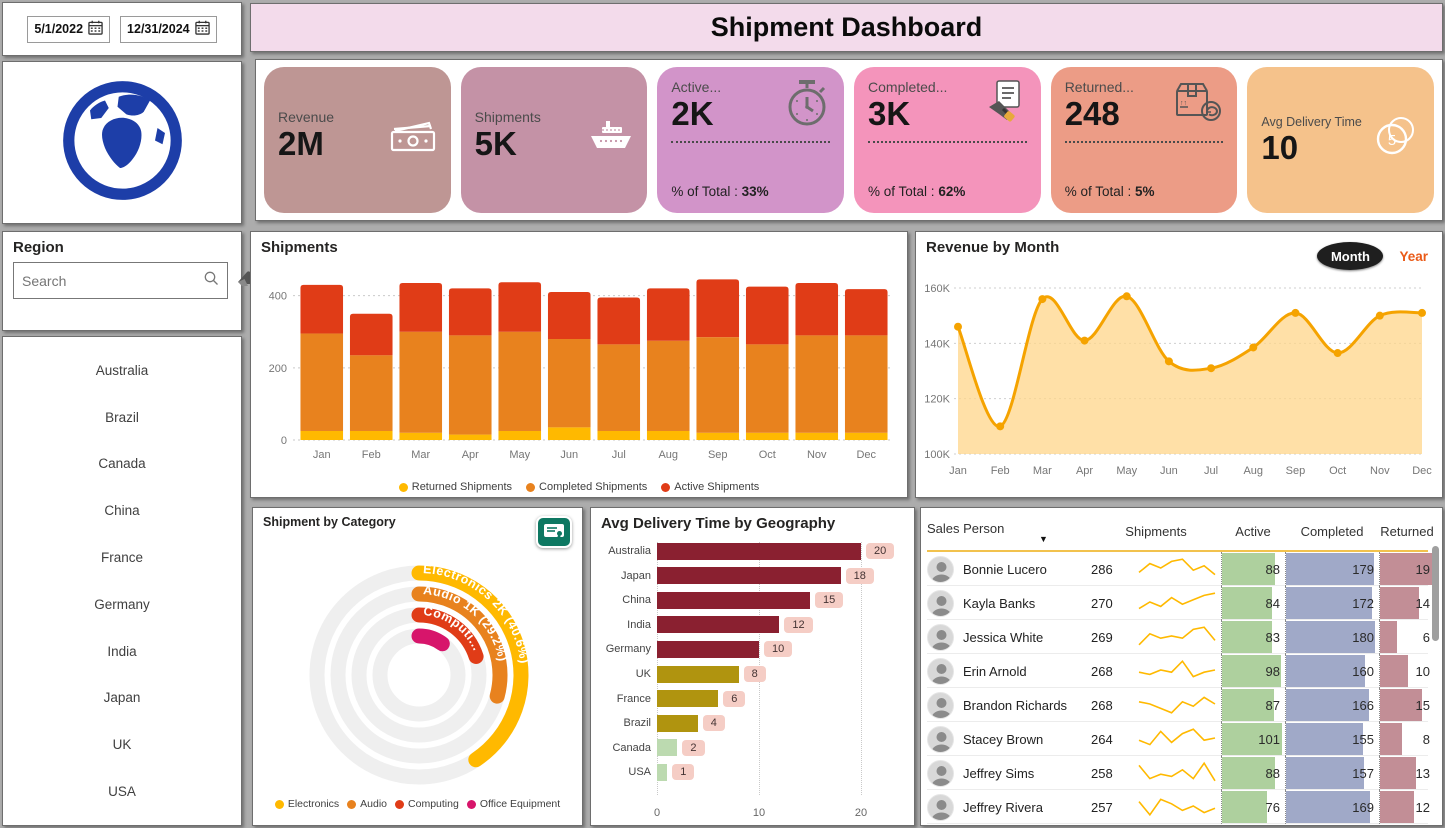 This screenshot has height=828, width=1445. What do you see at coordinates (455, 487) in the screenshot?
I see `legend-item-returned-shipments: Returned Shipments` at bounding box center [455, 487].